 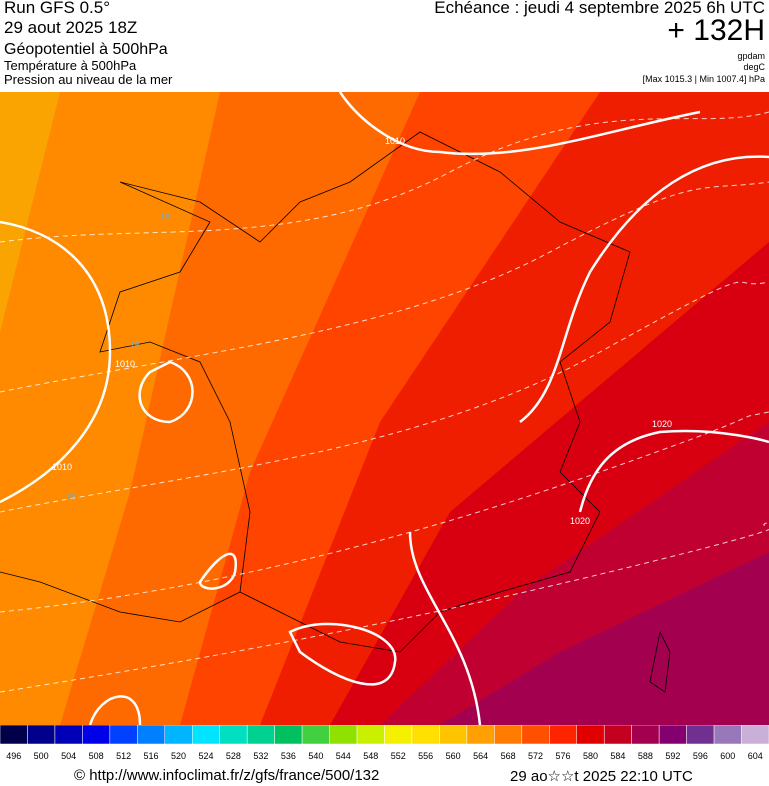 I want to click on colorbar-label: 556, so click(x=425, y=756).